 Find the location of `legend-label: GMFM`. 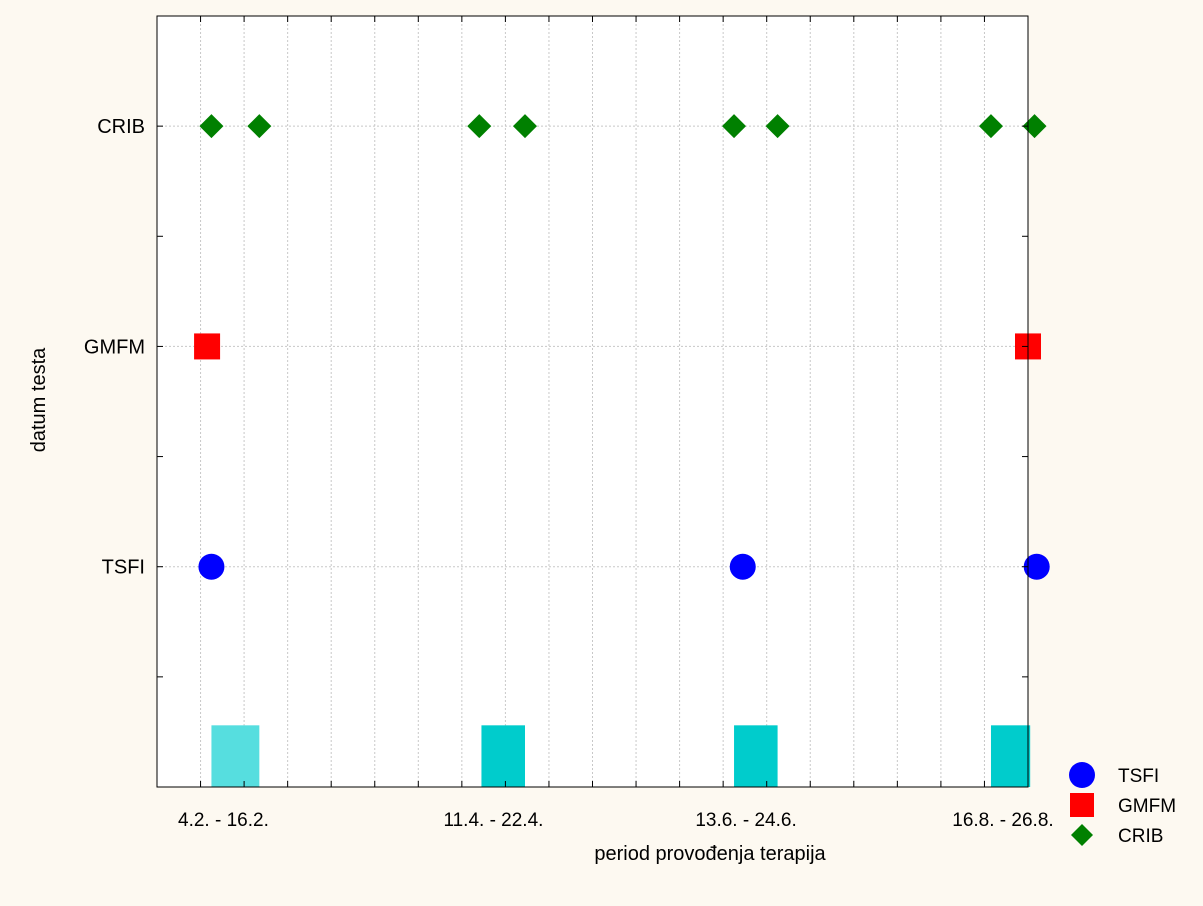

legend-label: GMFM is located at coordinates (1147, 806).